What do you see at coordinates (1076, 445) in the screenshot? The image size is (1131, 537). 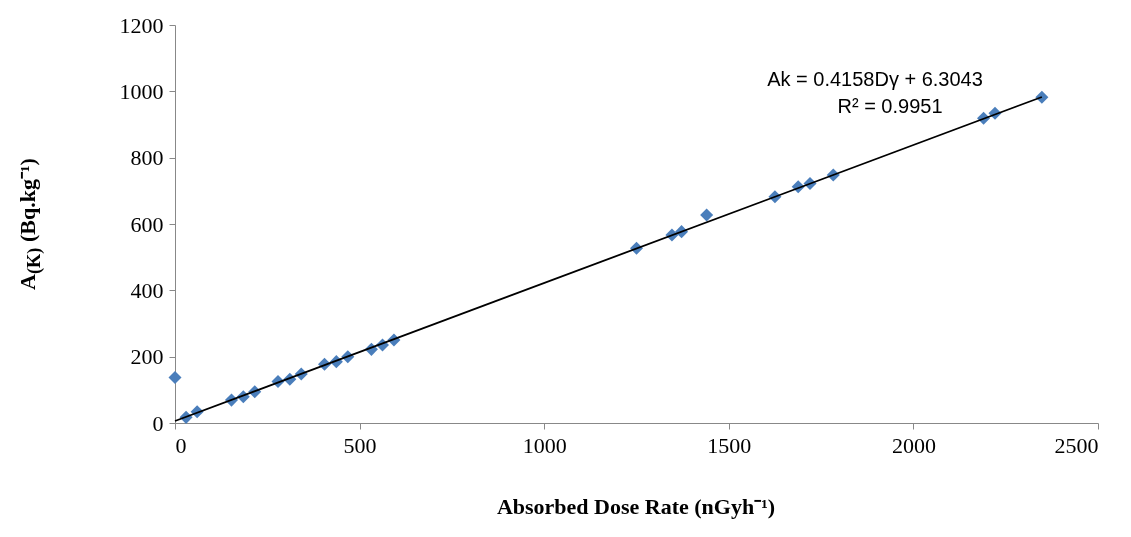 I see `x-tick-label: 2500` at bounding box center [1076, 445].